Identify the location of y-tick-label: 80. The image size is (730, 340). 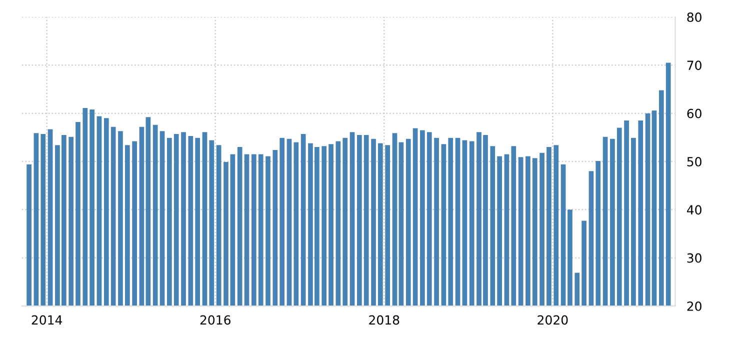
(694, 17).